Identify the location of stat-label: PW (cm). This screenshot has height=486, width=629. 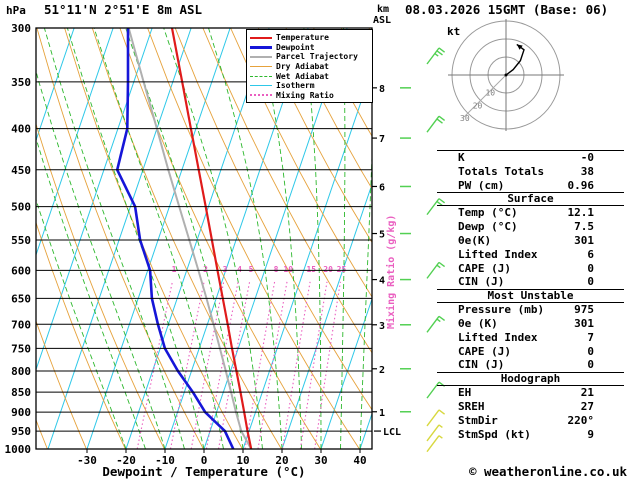
(481, 185).